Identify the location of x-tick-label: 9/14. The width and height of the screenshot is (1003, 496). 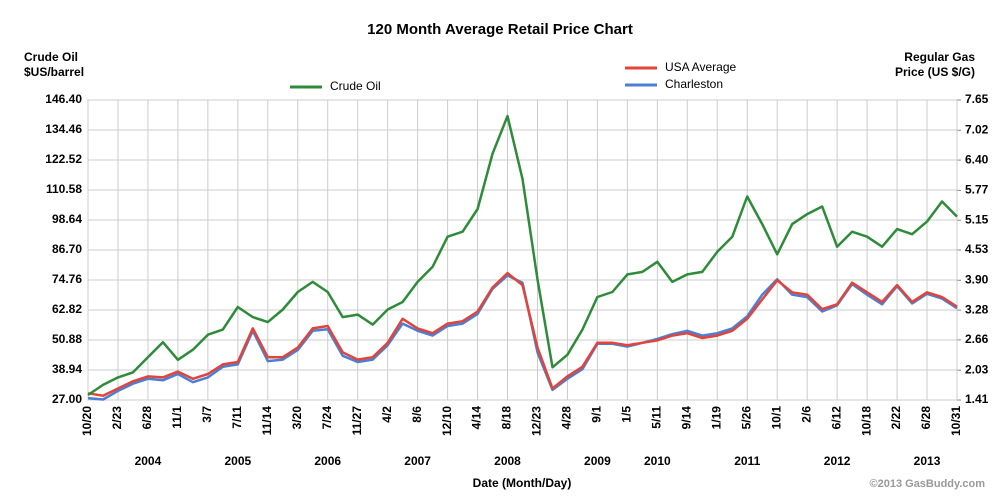
(686, 418).